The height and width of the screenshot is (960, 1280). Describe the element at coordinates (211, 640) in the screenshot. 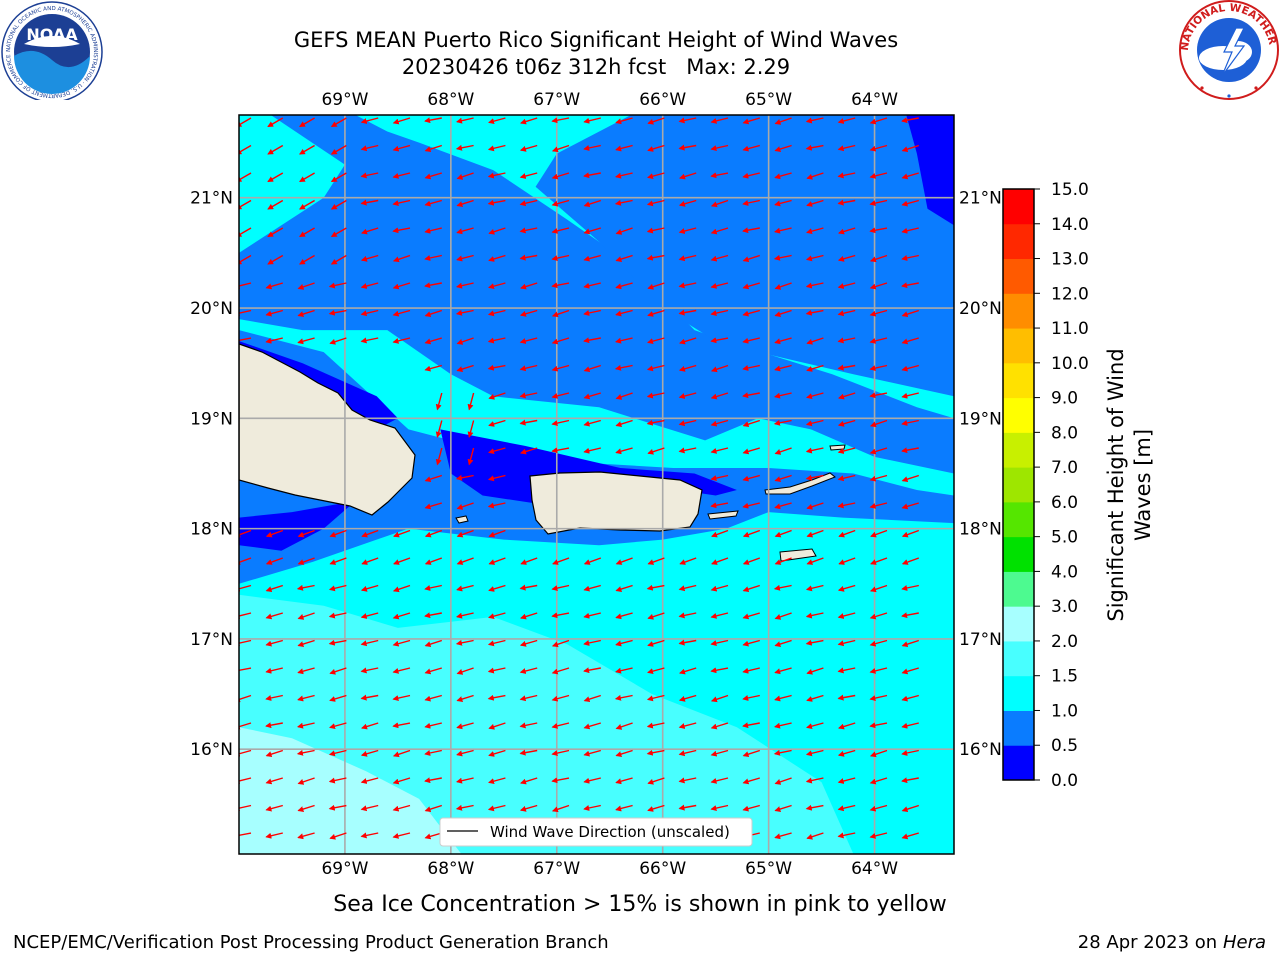

I see `lat-tick-label-left: 17°N` at that location.